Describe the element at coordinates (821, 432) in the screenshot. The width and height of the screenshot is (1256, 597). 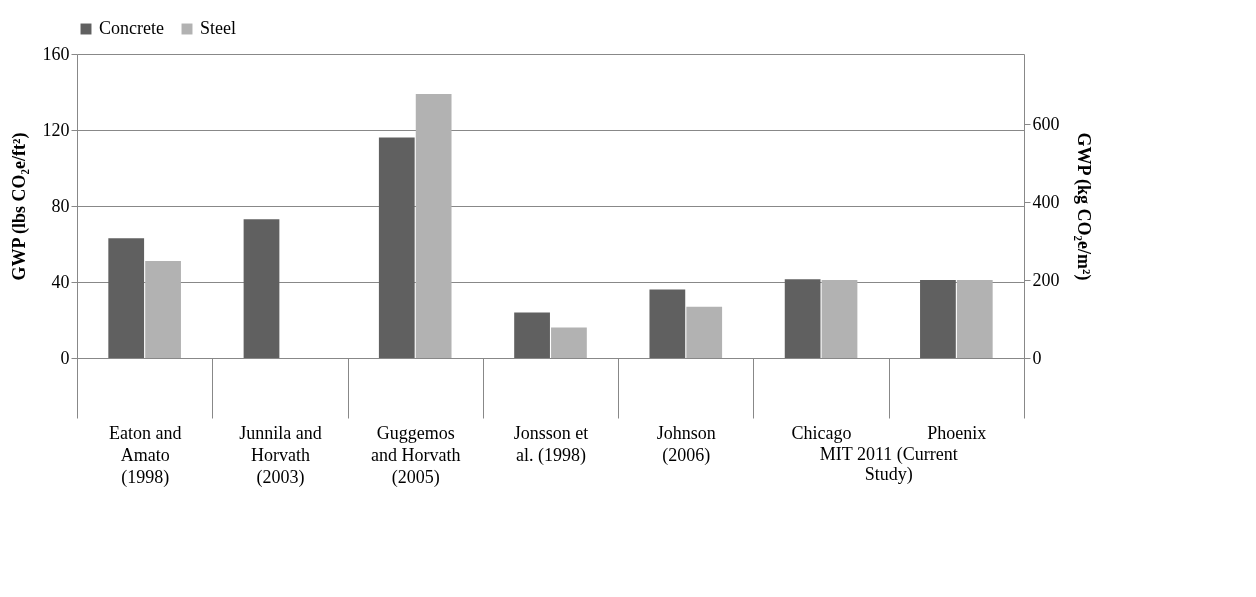
I see `x-tick-label: Chicago` at that location.